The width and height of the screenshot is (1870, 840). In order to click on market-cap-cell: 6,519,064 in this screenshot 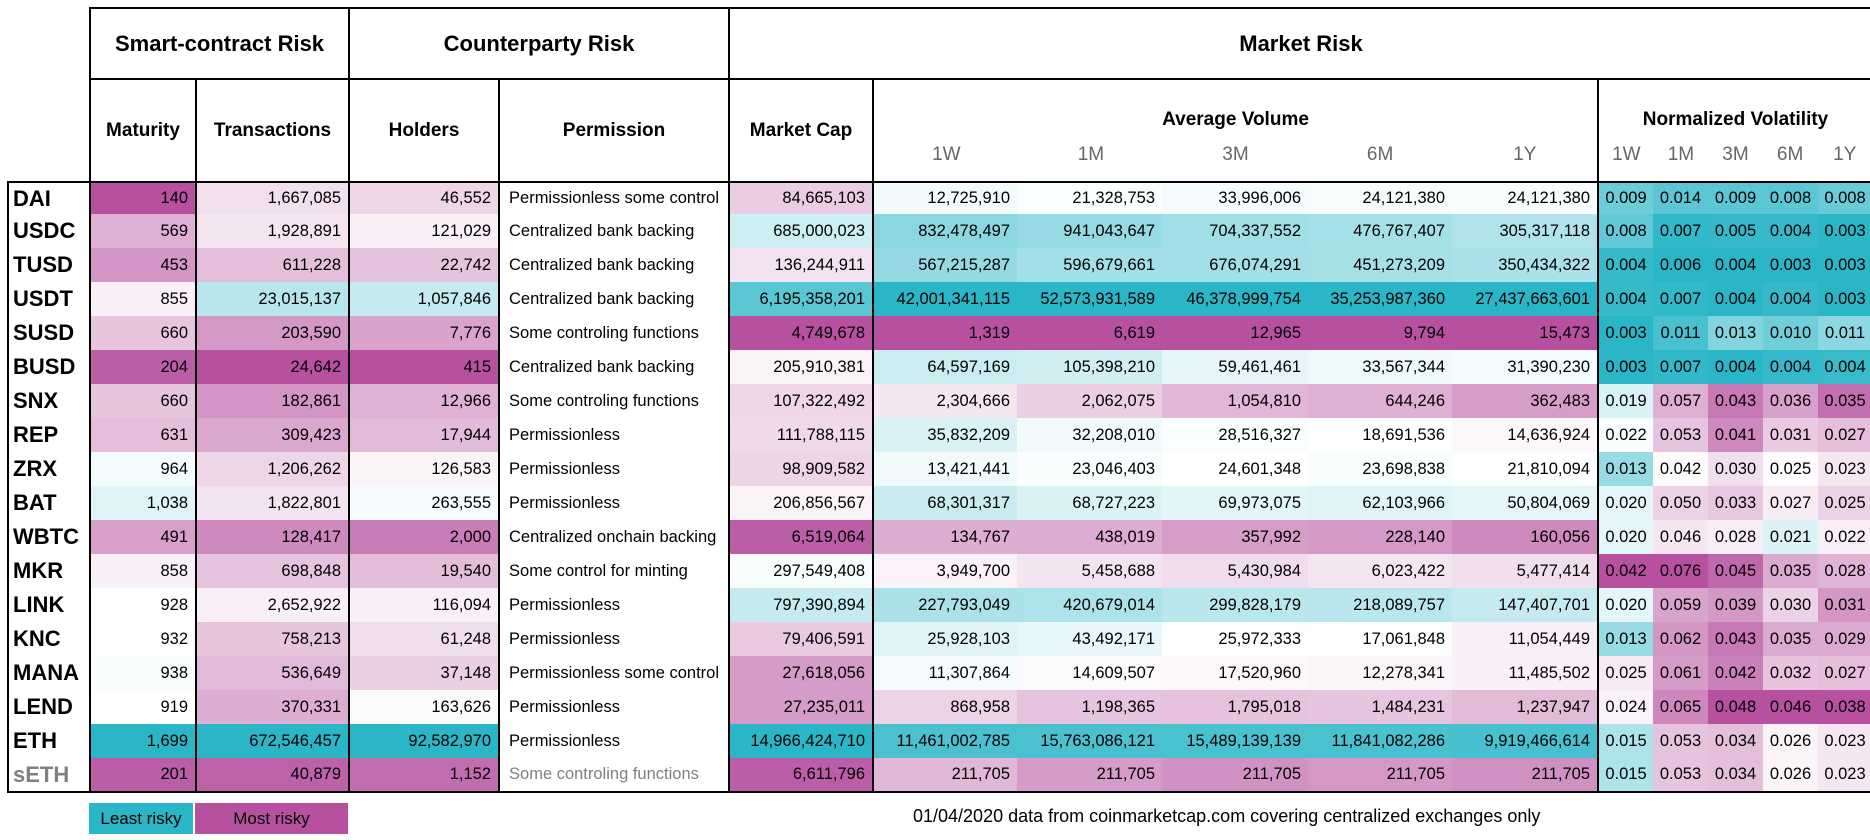, I will do `click(802, 537)`.